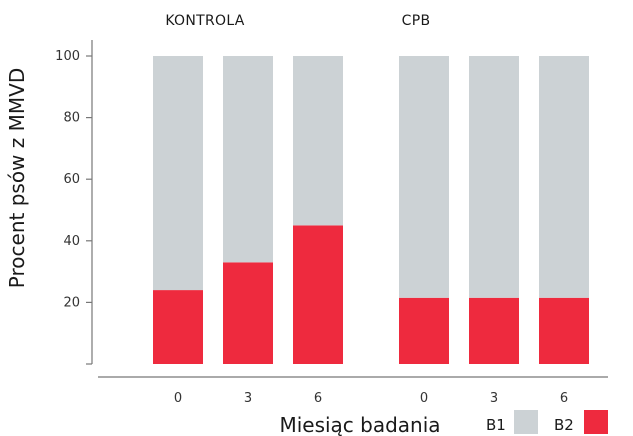 Image resolution: width=633 pixels, height=436 pixels. What do you see at coordinates (496, 425) in the screenshot?
I see `legend-label-b1: B1` at bounding box center [496, 425].